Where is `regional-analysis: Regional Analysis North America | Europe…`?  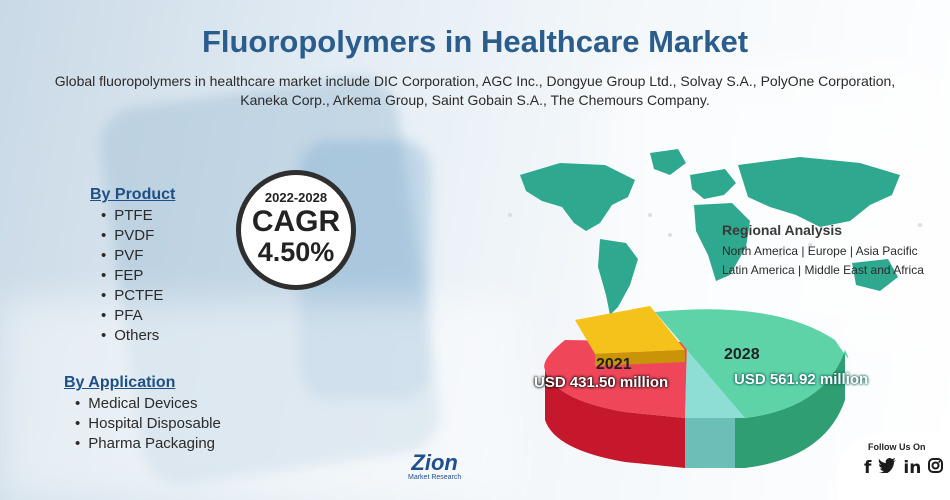
regional-analysis: Regional Analysis North America | Europe… is located at coordinates (823, 251).